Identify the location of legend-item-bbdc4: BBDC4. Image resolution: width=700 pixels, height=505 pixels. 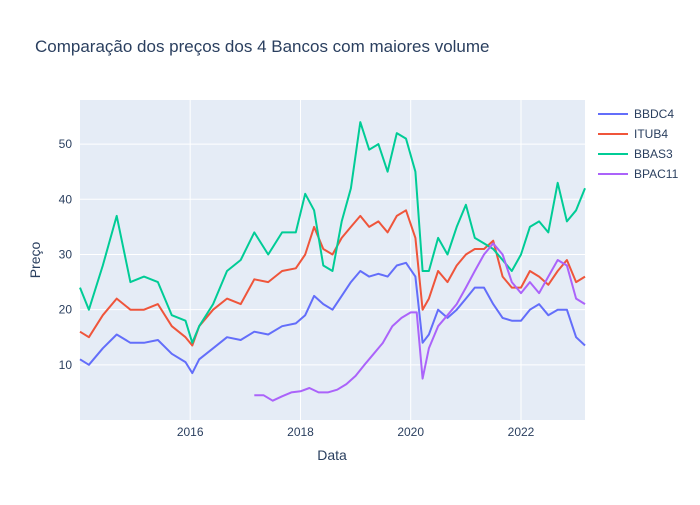
(636, 114).